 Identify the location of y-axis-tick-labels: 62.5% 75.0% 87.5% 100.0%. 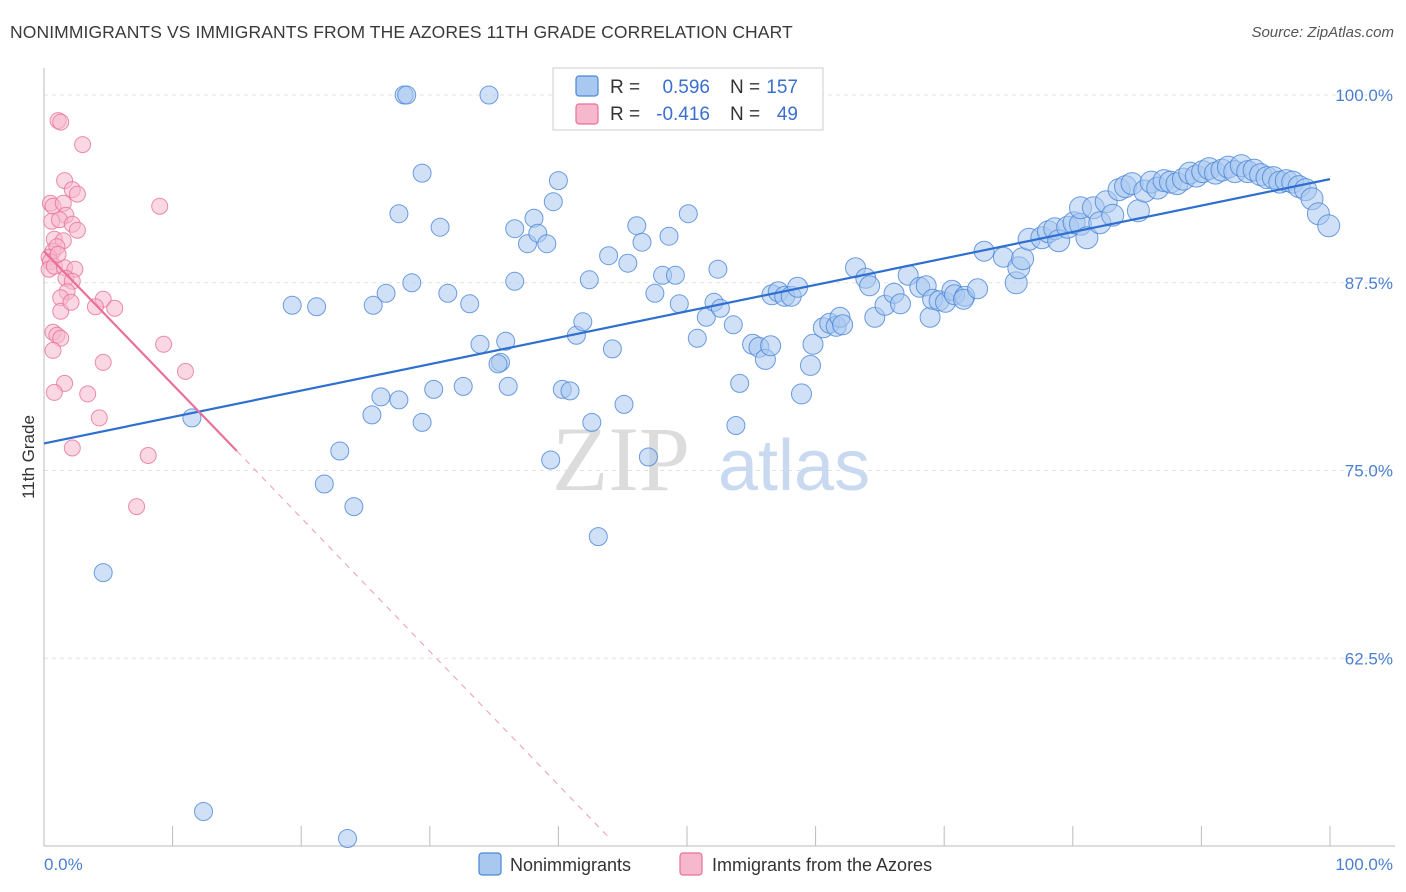
(1364, 377).